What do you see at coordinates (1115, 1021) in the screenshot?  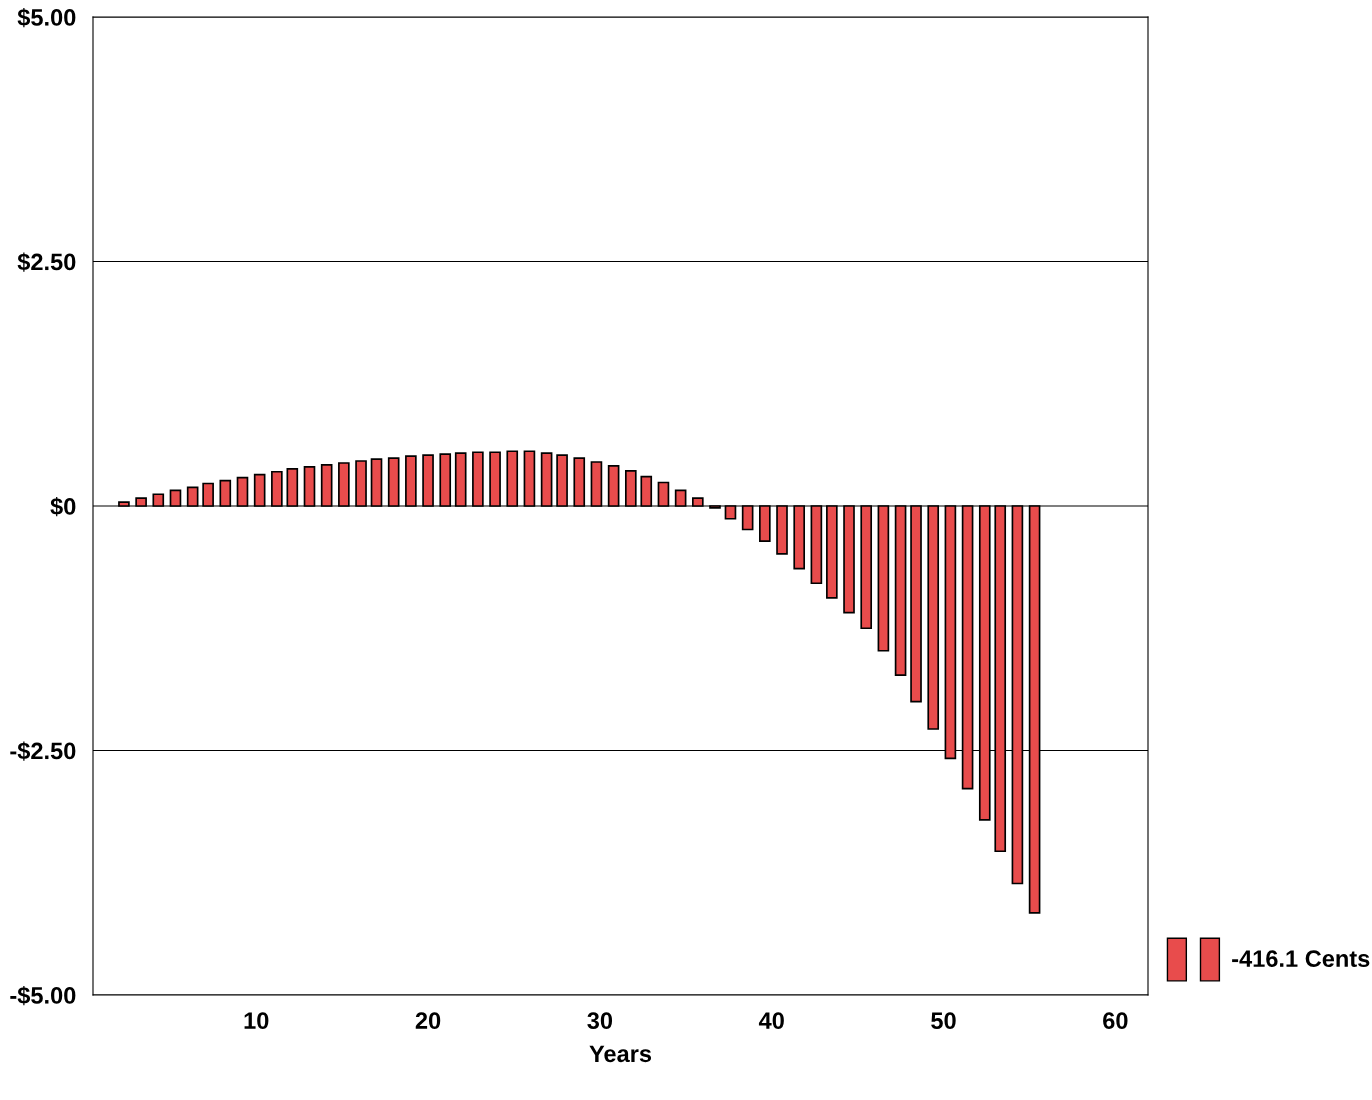 I see `x-tick-label: 60` at bounding box center [1115, 1021].